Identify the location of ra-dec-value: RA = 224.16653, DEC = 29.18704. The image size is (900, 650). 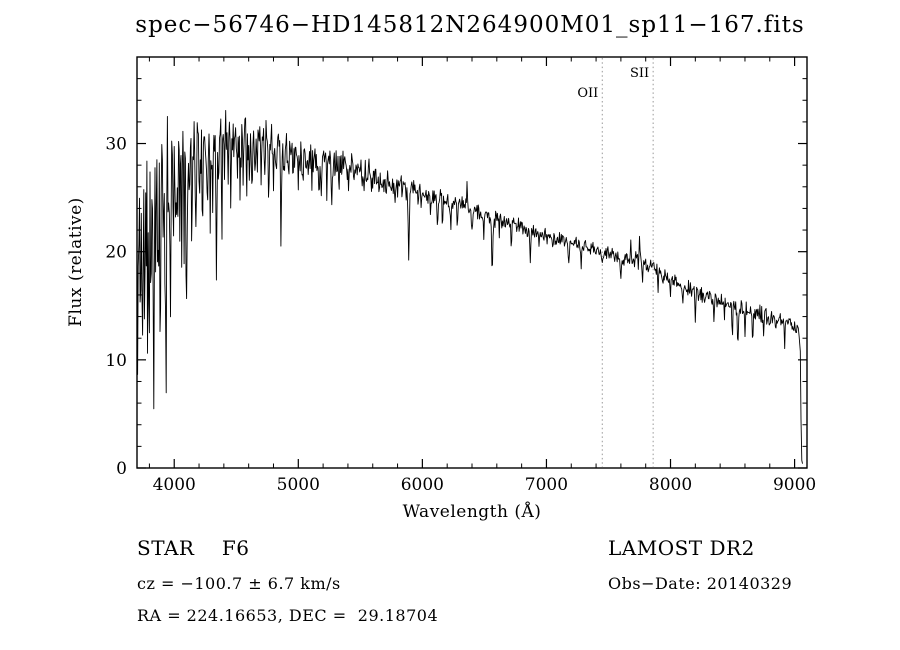
(288, 615).